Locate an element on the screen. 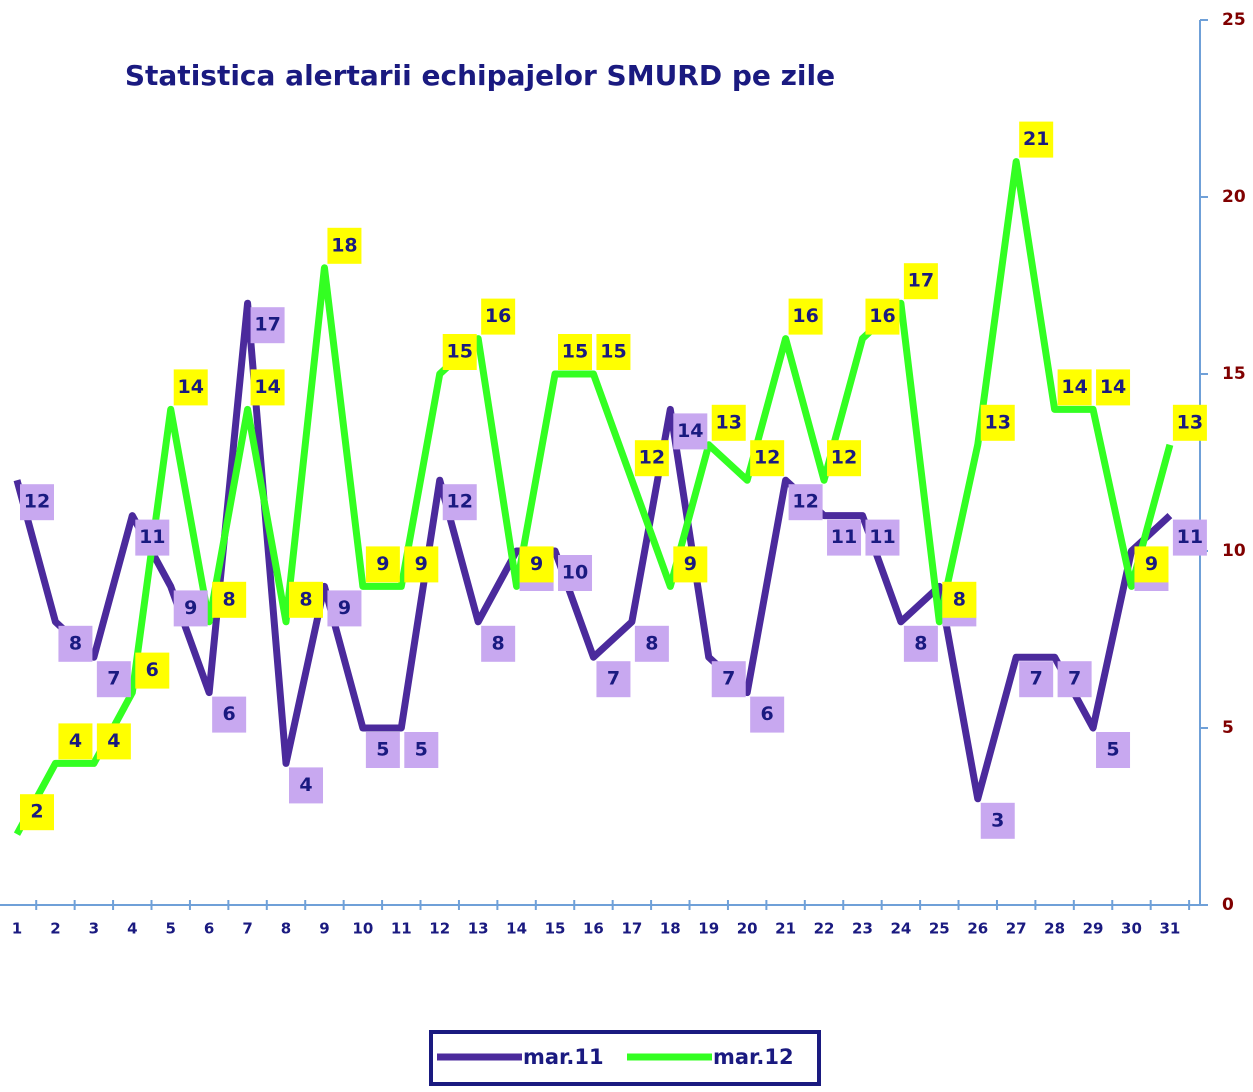 Image resolution: width=1253 pixels, height=1092 pixels. legend-label: mar.11 is located at coordinates (563, 1057).